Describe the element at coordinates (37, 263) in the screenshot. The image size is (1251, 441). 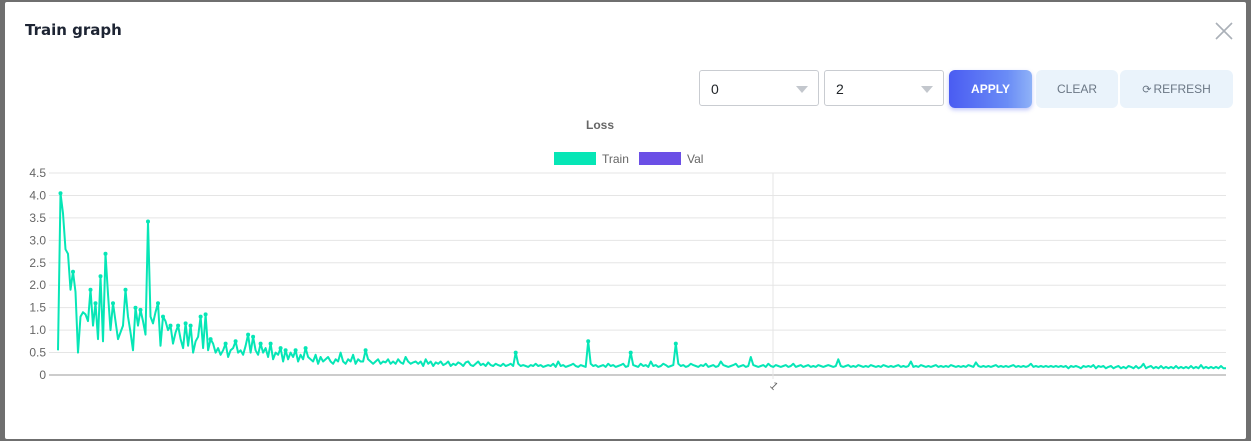
I see `y-tick-label: 2.5` at that location.